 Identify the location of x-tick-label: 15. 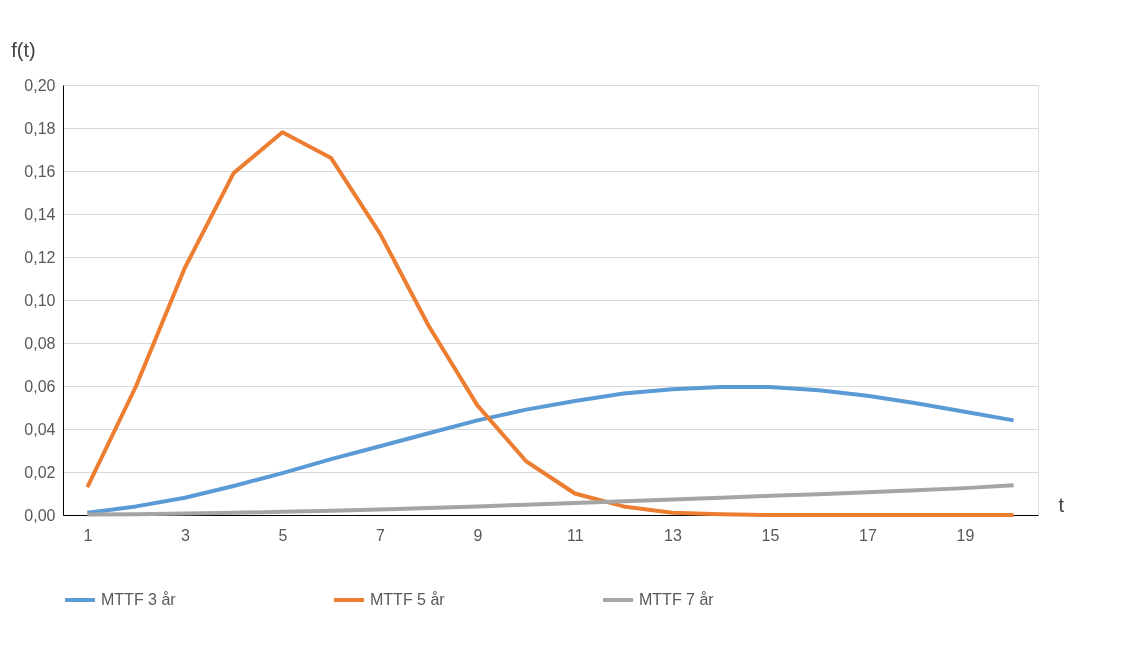
(770, 535).